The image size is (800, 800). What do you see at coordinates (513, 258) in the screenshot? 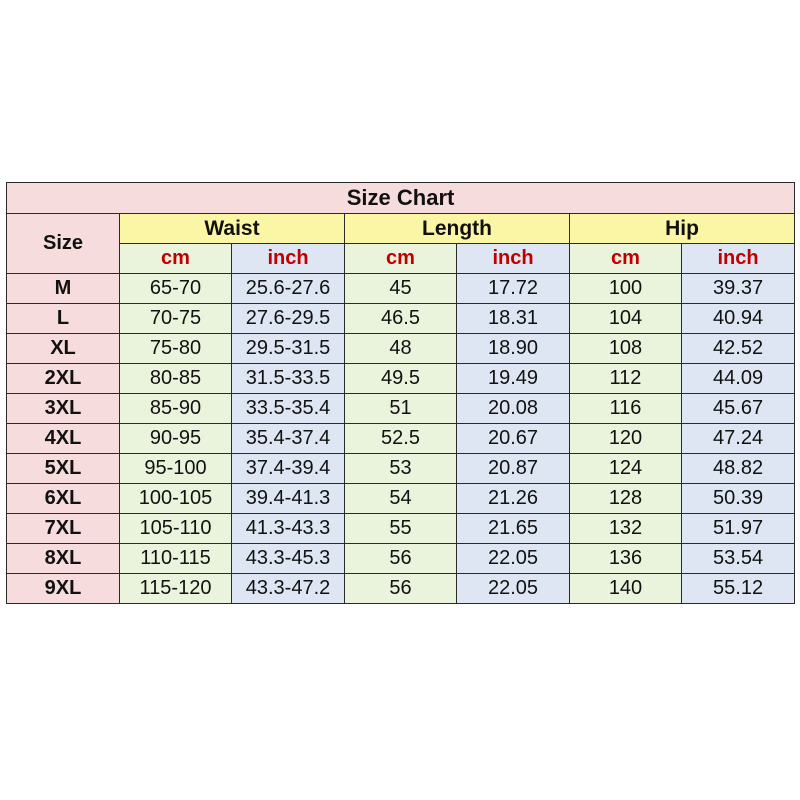
I see `unit-header-length-inch: inch` at bounding box center [513, 258].